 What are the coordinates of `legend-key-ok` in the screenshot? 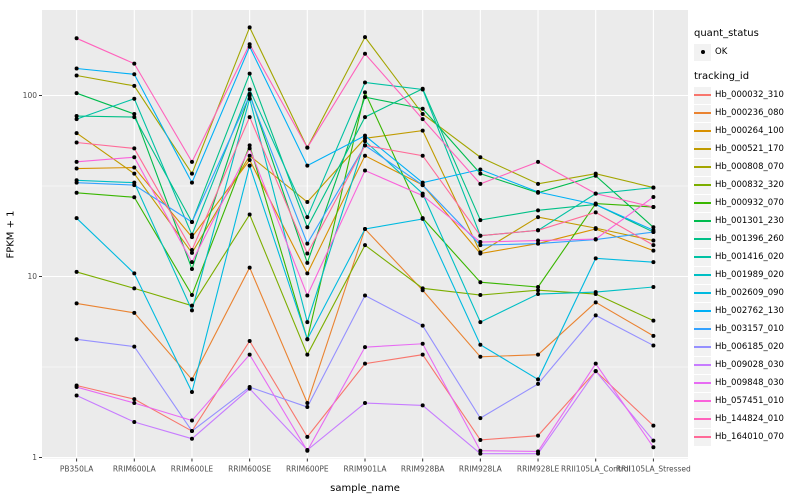 It's located at (702, 52).